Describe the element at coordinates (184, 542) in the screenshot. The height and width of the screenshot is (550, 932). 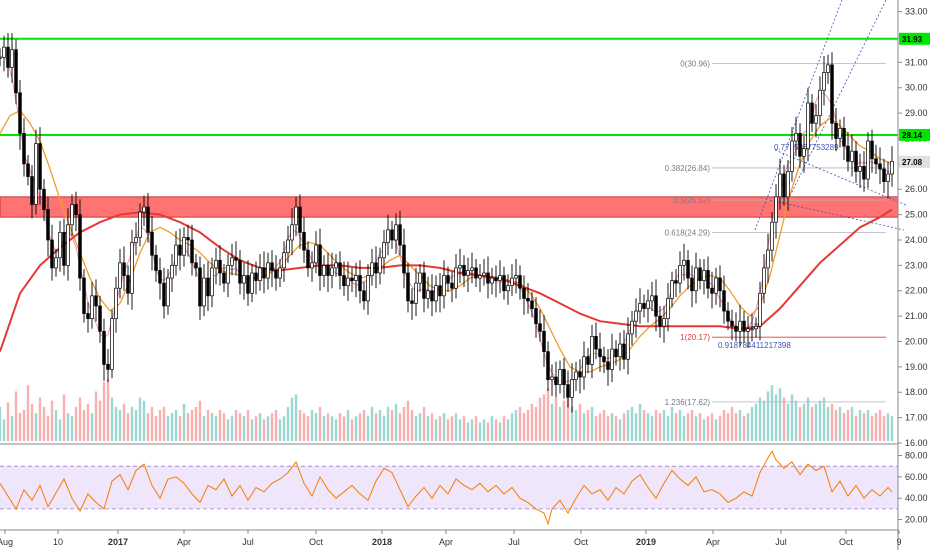
I see `time-tick-label: Apr` at that location.